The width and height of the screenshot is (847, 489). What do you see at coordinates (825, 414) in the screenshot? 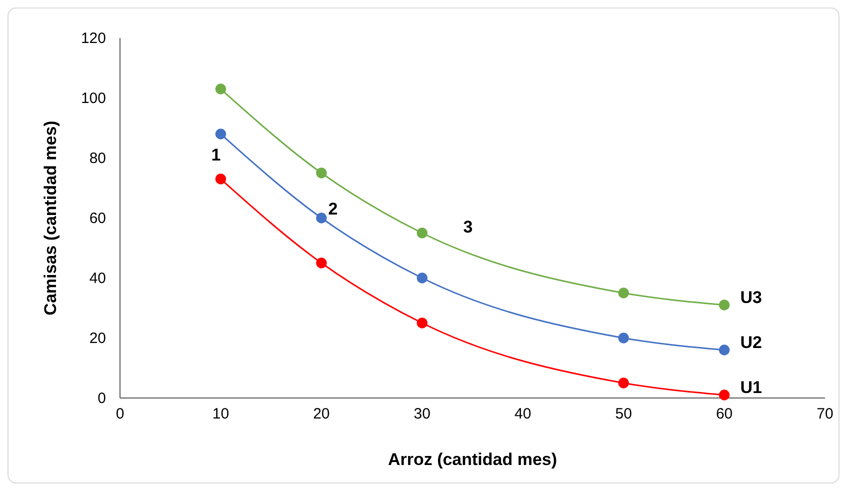
I see `x-tick-label: 70` at bounding box center [825, 414].